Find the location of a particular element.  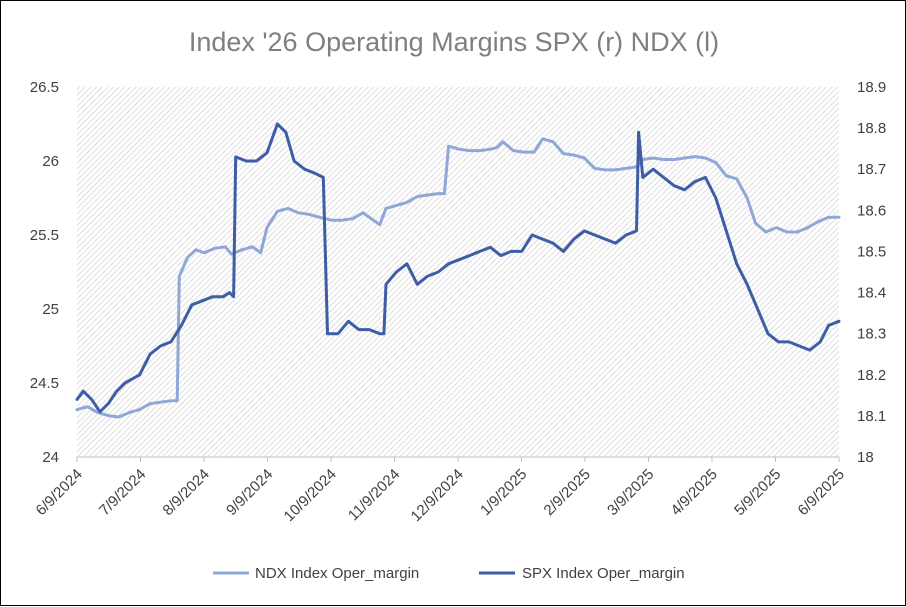

right-axis: 18 18.1 18.2 18.3 18.4 18.5 18.6 18.7 18.8 18.9 is located at coordinates (871, 272).